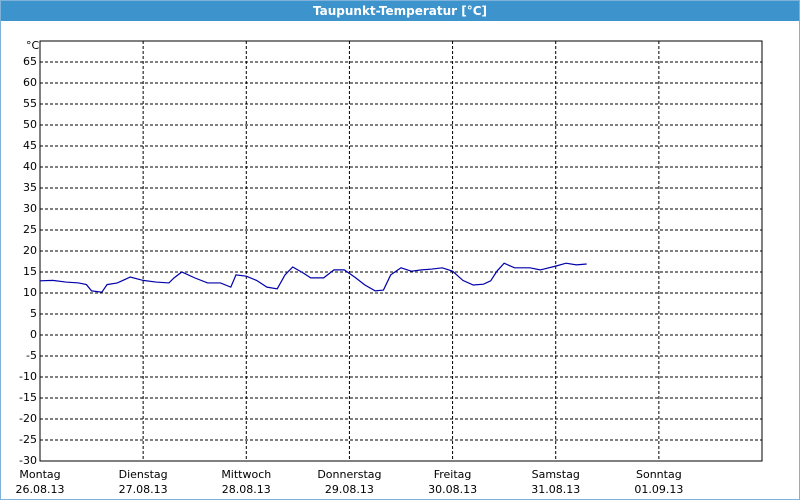 This screenshot has height=500, width=800. What do you see at coordinates (30, 271) in the screenshot?
I see `y-tick-label: 15` at bounding box center [30, 271].